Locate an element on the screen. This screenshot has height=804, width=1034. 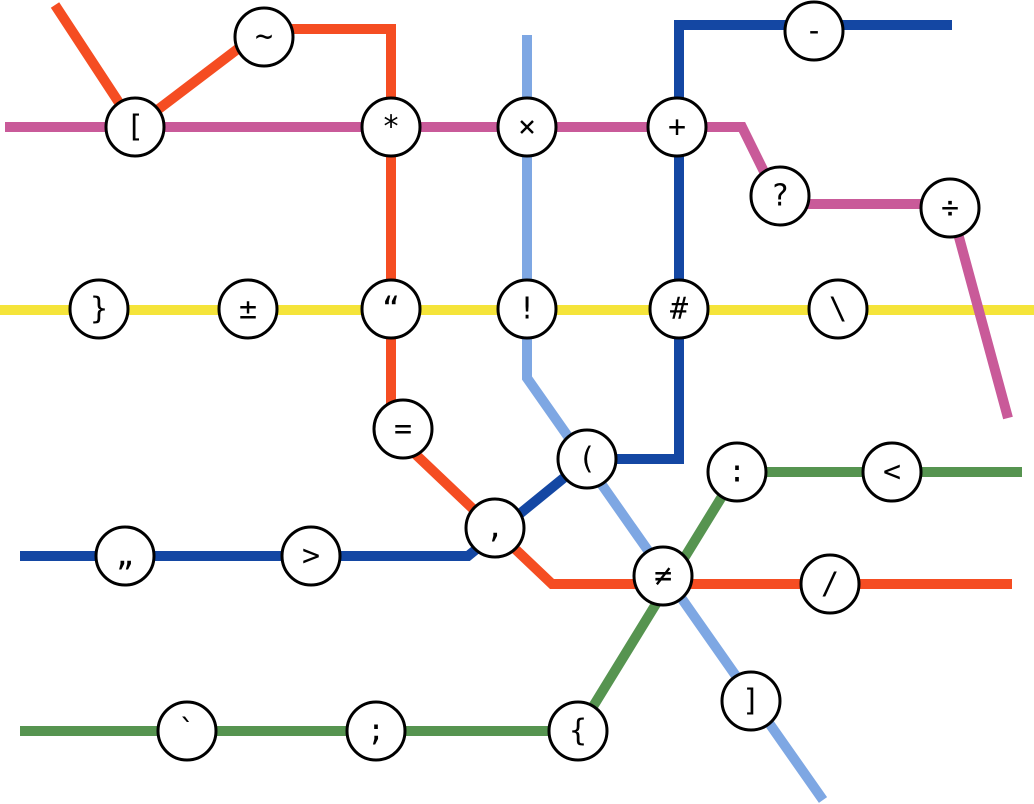
station-paren-open: ( is located at coordinates (587, 459).